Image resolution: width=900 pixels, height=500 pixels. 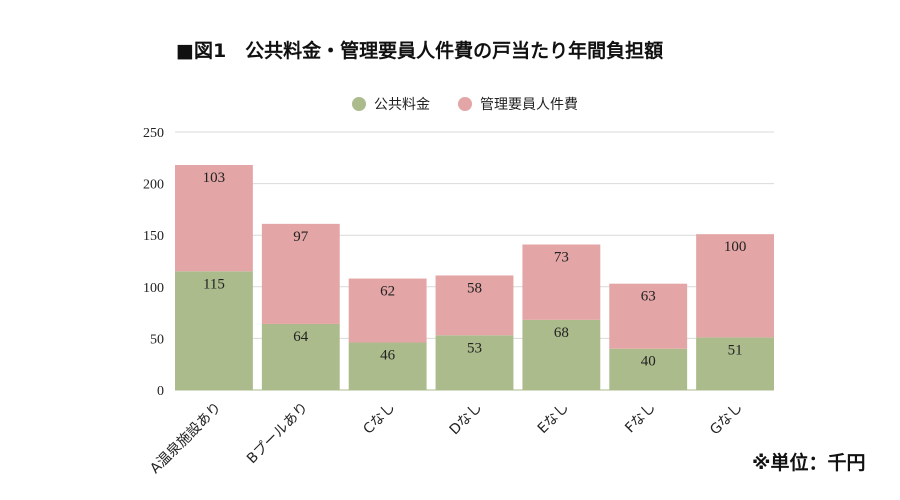 I want to click on legend-label: 管理要員人件費, so click(x=529, y=105).